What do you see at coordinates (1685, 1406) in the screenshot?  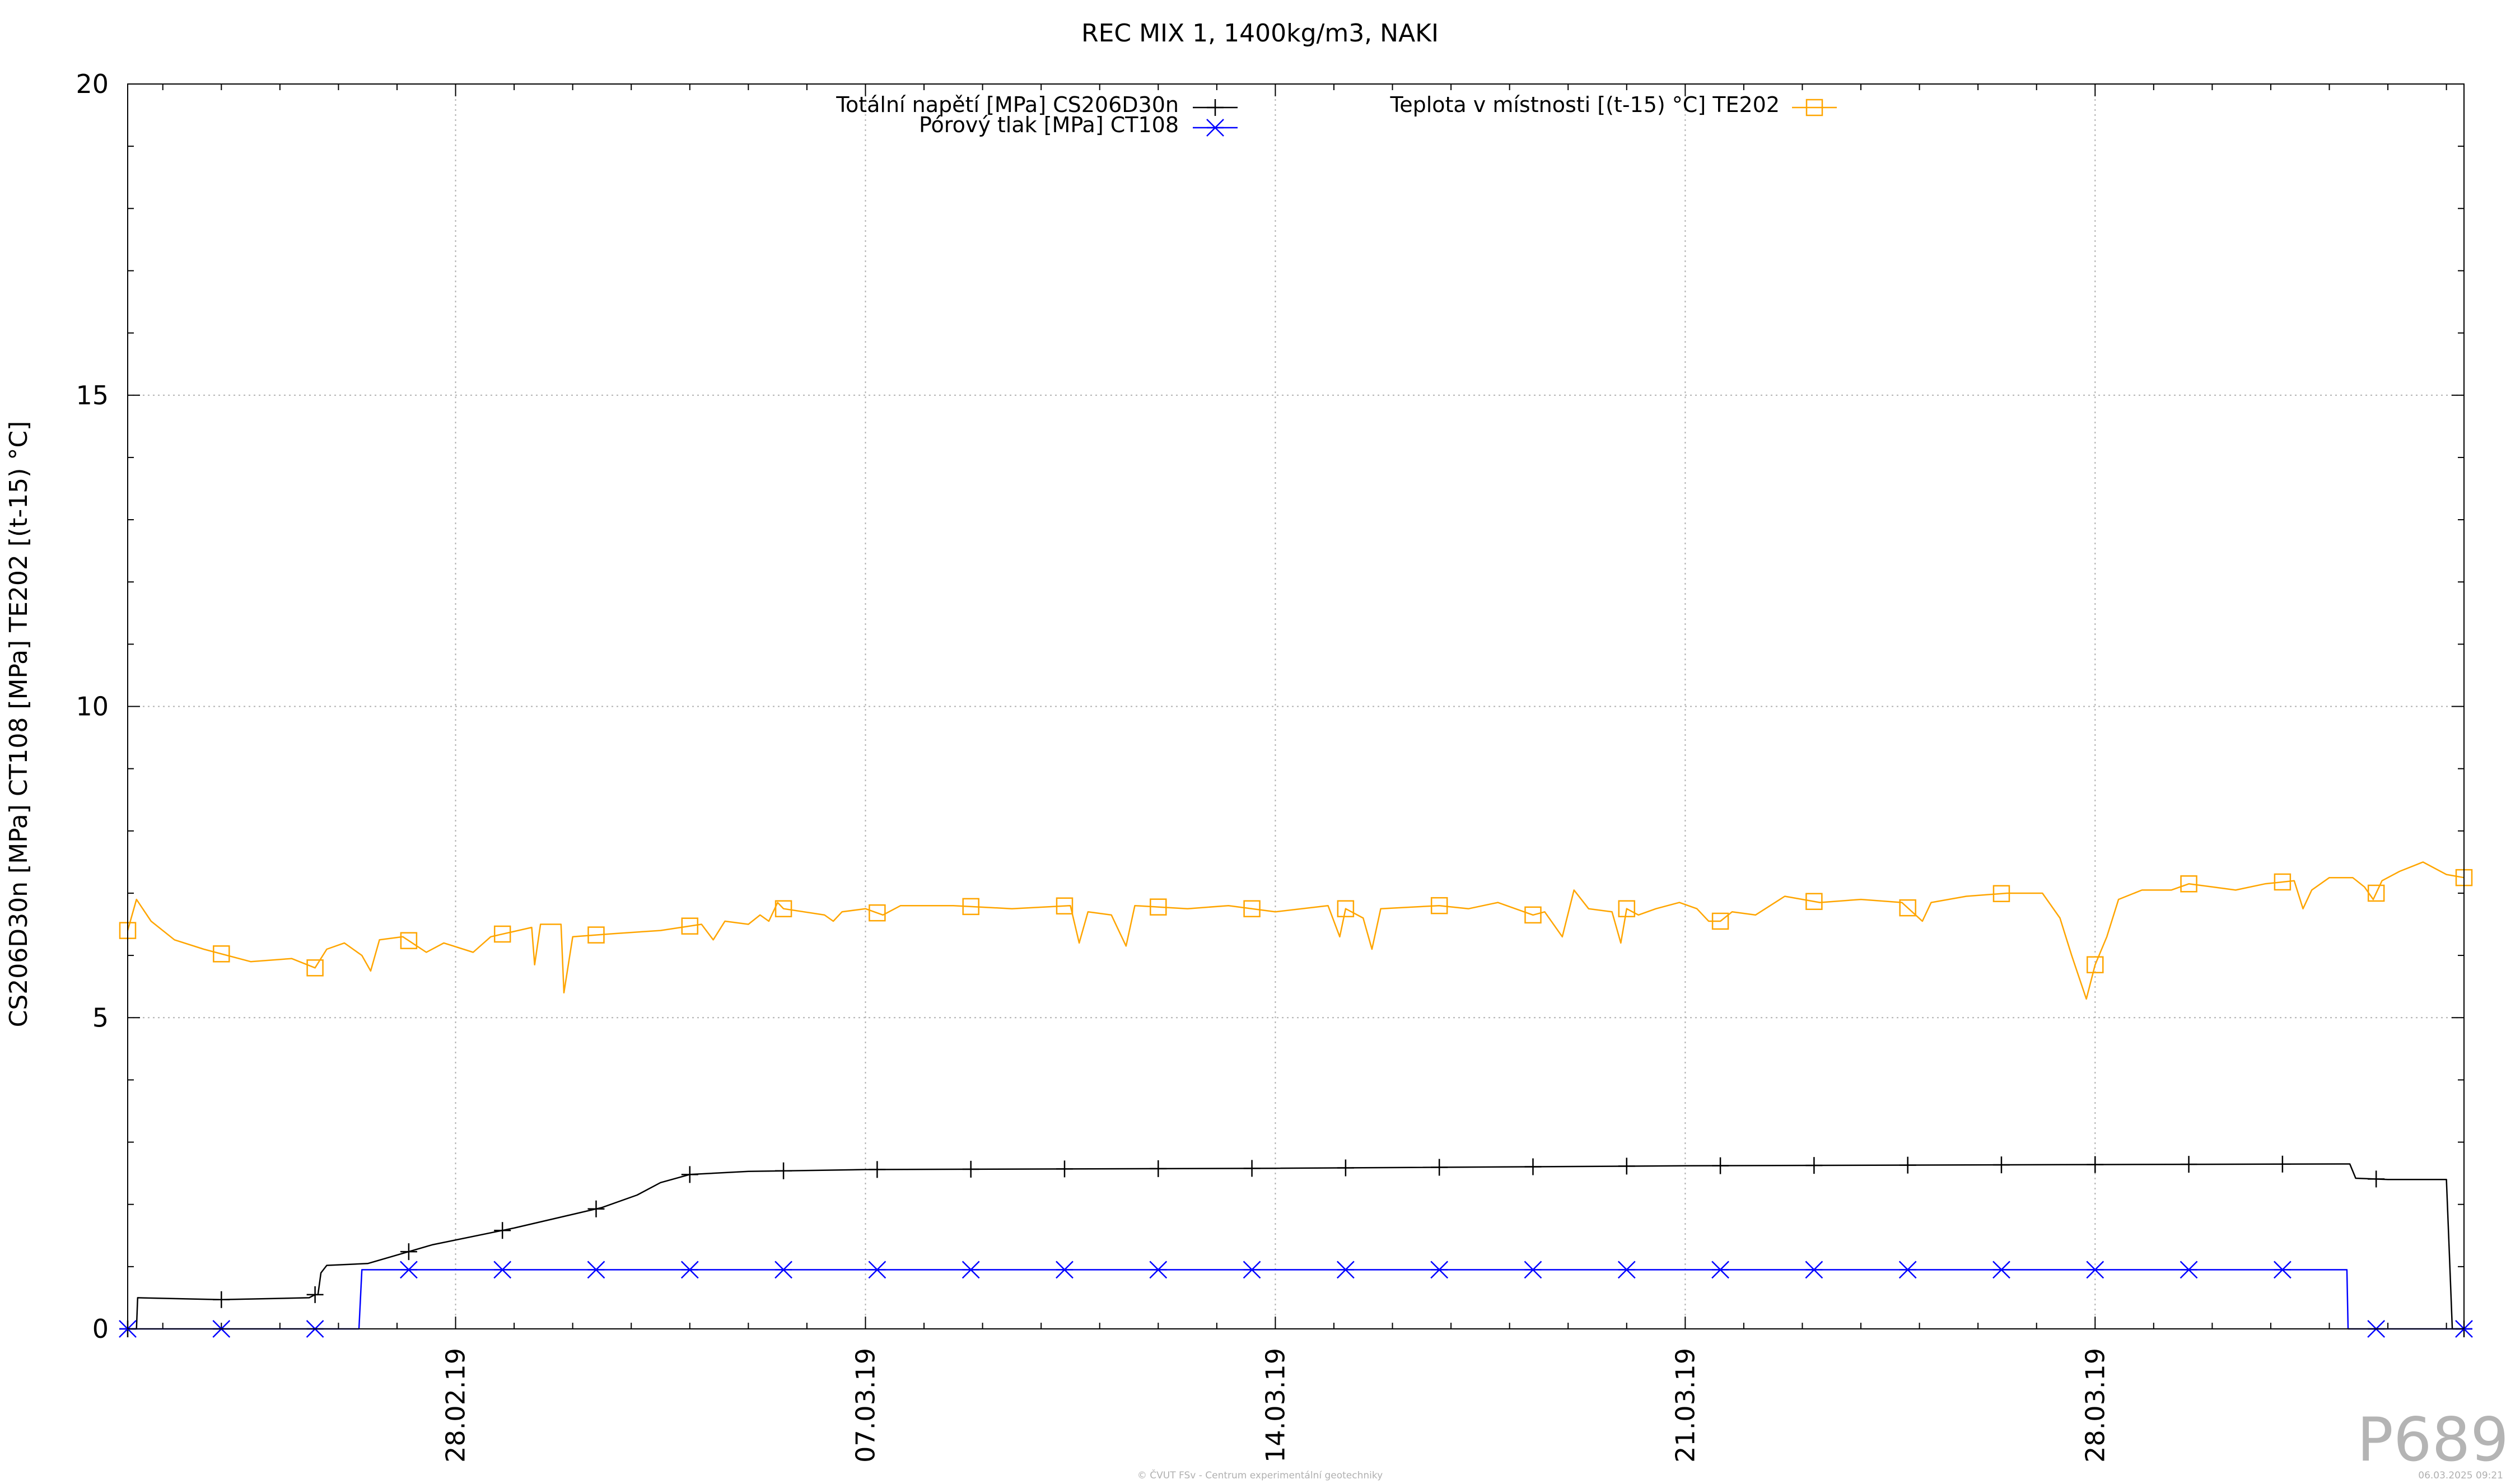 I see `x-tick-label: 21.03.19` at bounding box center [1685, 1406].